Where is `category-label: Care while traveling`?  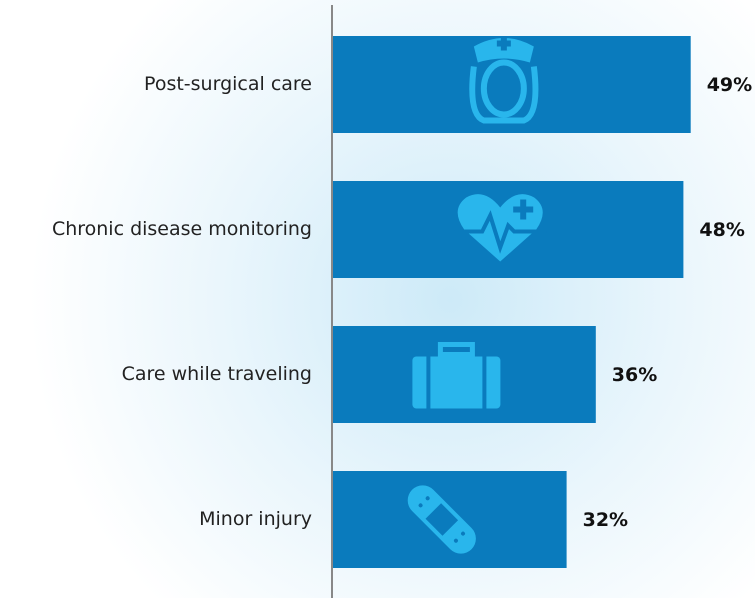
category-label: Care while traveling is located at coordinates (217, 374).